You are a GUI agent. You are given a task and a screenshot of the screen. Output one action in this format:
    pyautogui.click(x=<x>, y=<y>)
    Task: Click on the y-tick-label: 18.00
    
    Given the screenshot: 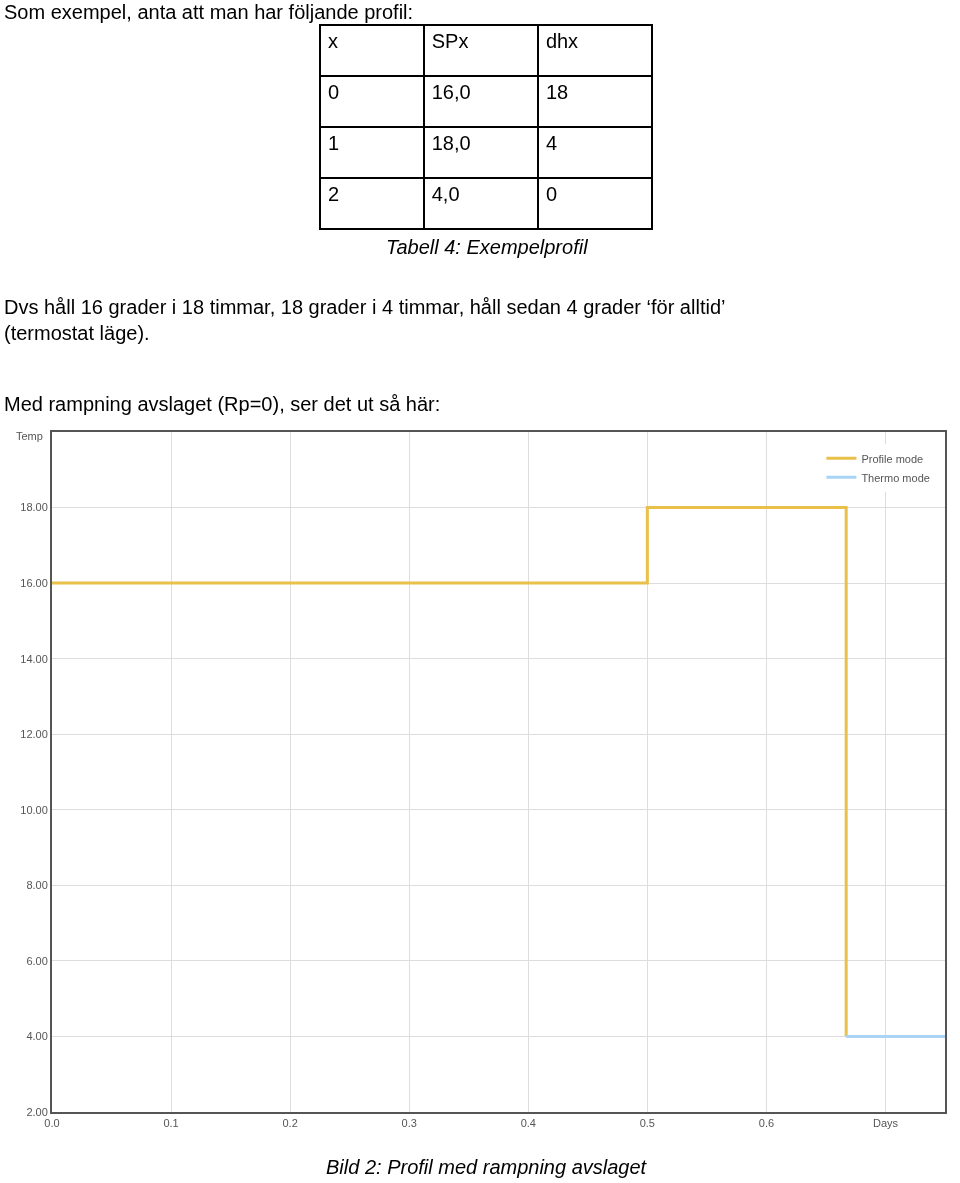 What is the action you would take?
    pyautogui.click(x=34, y=507)
    